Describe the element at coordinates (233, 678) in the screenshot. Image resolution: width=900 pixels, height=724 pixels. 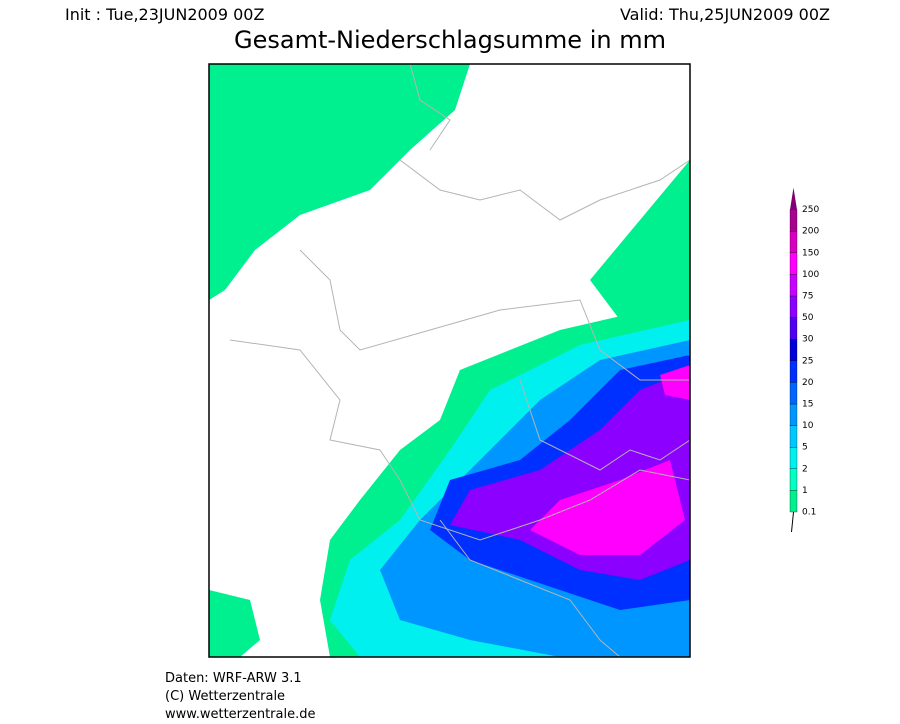
I see `footer-line: Daten: WRF-ARW 3.1` at that location.